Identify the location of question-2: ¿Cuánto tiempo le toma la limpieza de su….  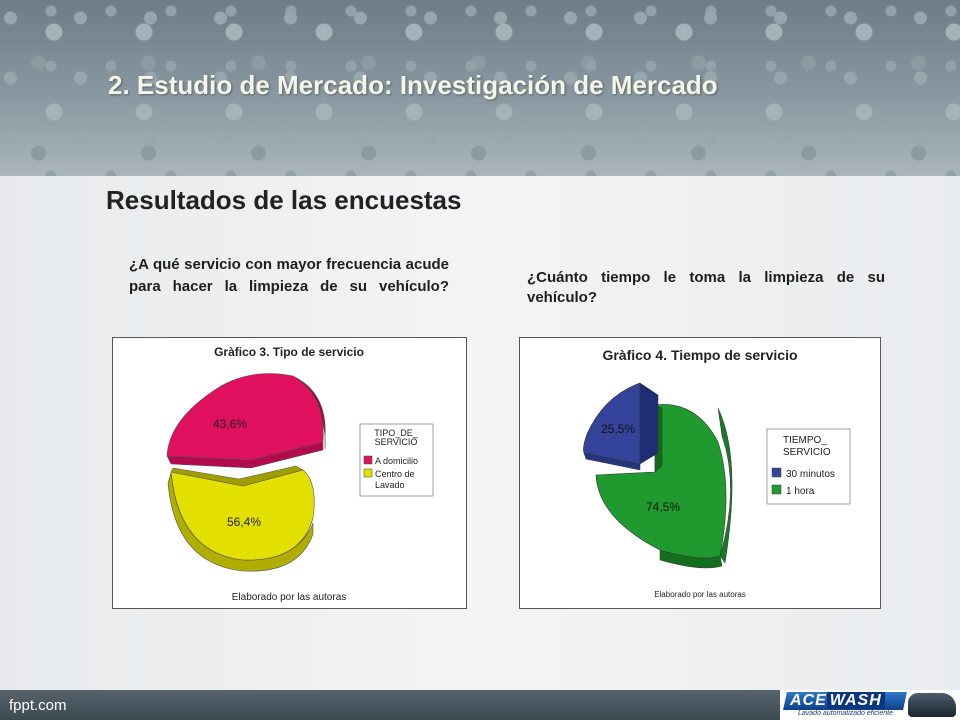
(706, 287).